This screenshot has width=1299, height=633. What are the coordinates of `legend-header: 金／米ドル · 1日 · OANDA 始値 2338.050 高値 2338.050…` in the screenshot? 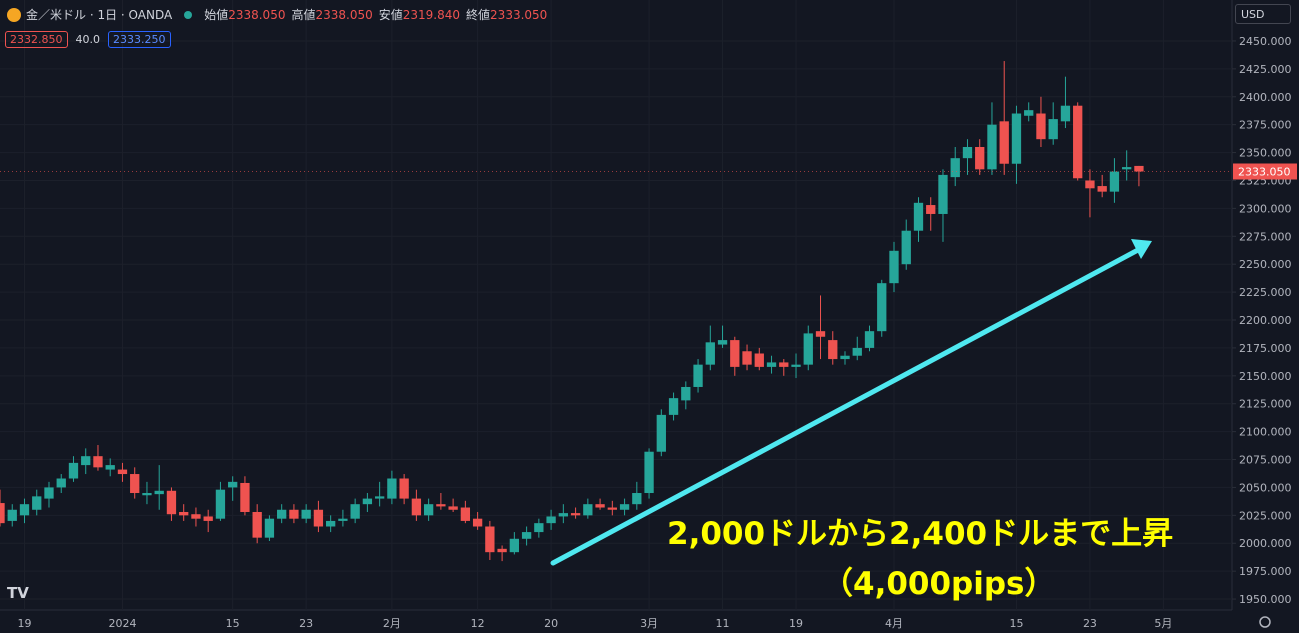 It's located at (279, 14).